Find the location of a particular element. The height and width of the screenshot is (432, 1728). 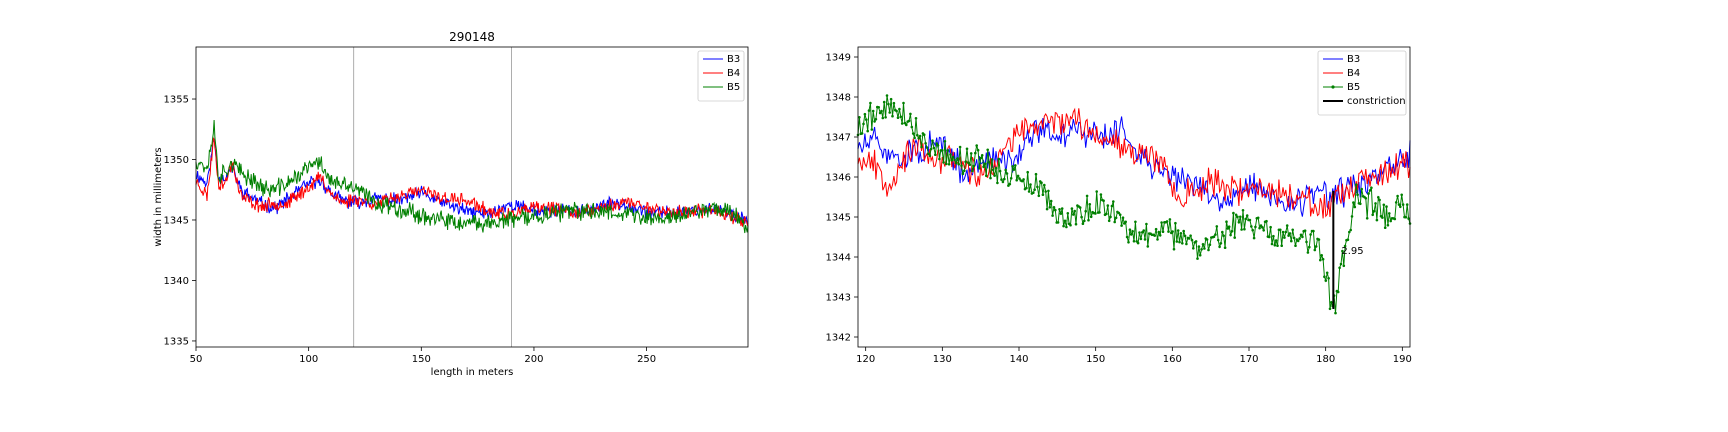

x-tick-label: 150 is located at coordinates (421, 359).